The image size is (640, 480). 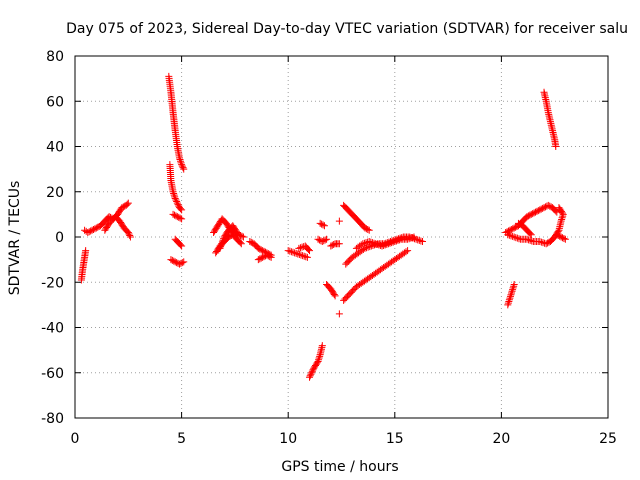 What do you see at coordinates (55, 193) in the screenshot?
I see `y-tick-label: 20` at bounding box center [55, 193].